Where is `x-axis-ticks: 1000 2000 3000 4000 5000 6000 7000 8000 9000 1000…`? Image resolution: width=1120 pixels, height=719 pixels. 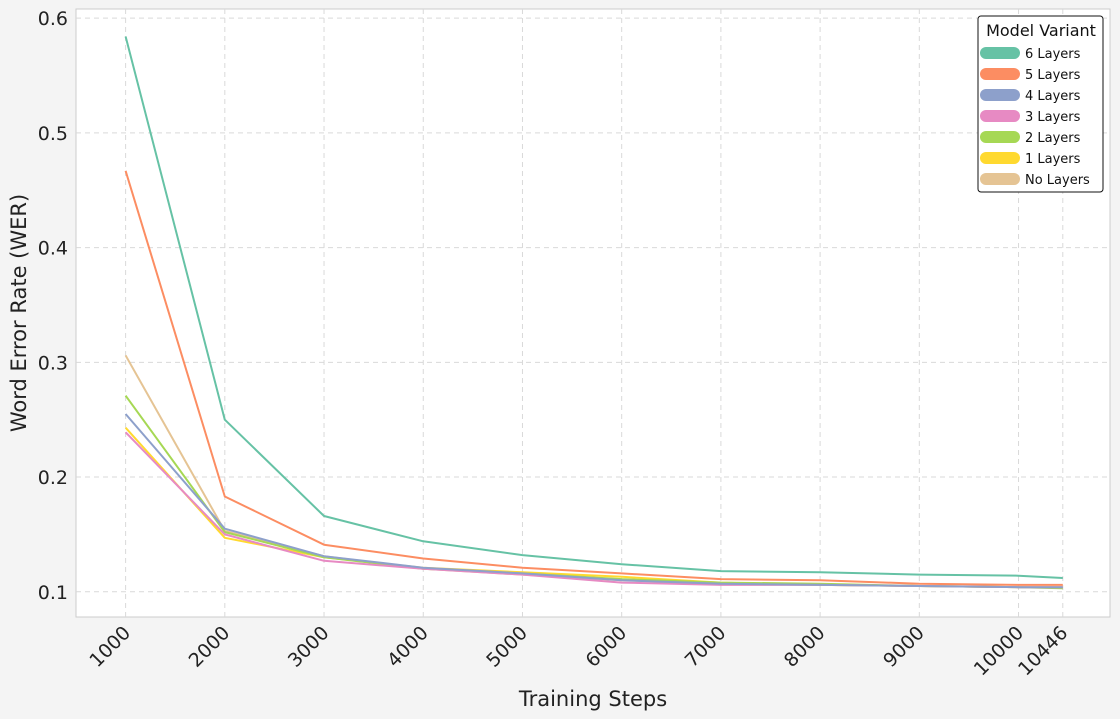
x-axis-ticks: 1000 2000 3000 4000 5000 6000 7000 8000 9000 1000… is located at coordinates (578, 651).